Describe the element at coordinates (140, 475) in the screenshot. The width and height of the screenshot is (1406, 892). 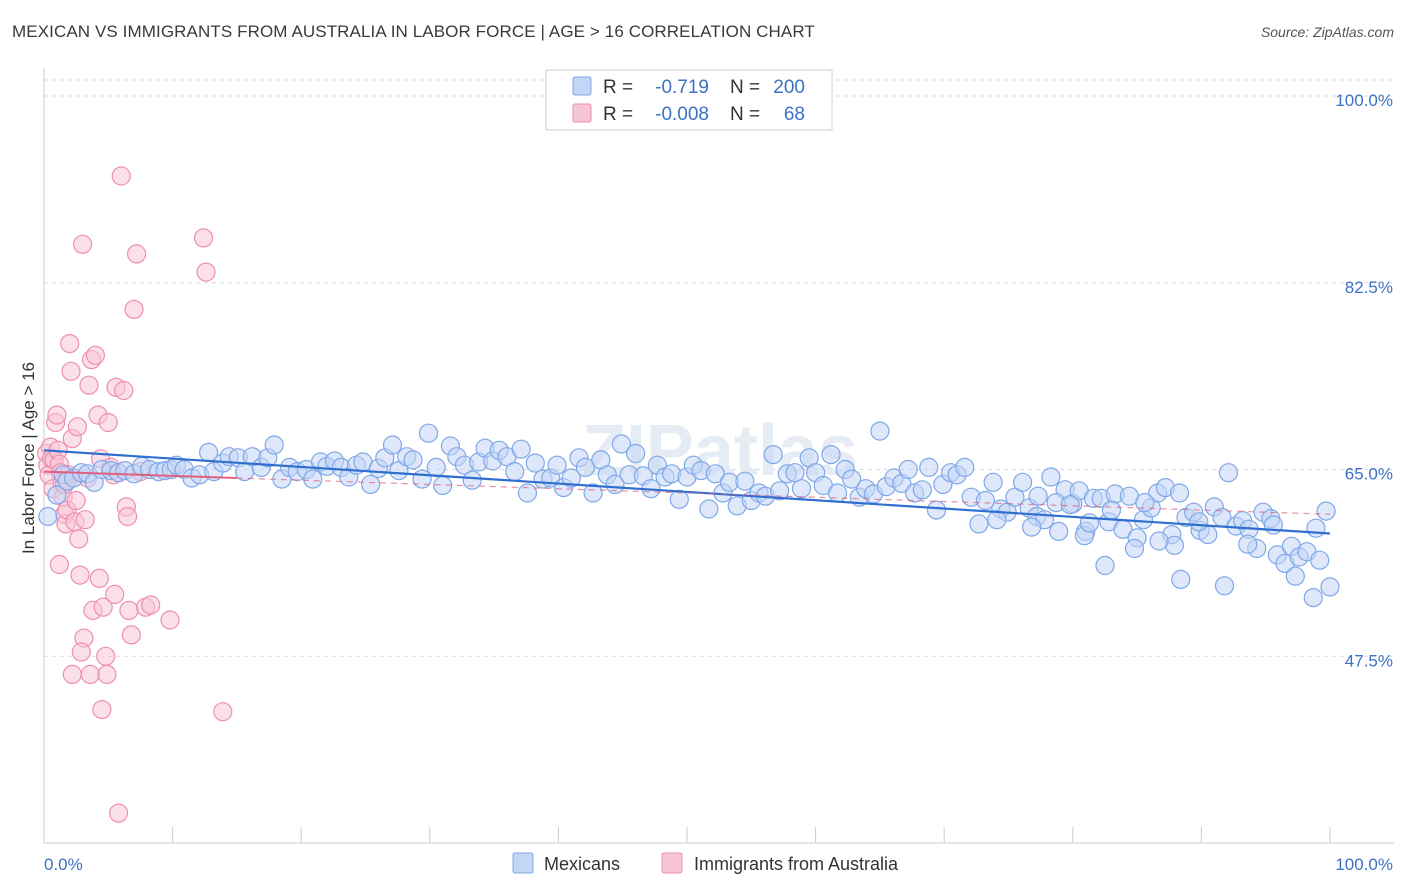
I see `trend-line-immigrants-from-australia` at that location.